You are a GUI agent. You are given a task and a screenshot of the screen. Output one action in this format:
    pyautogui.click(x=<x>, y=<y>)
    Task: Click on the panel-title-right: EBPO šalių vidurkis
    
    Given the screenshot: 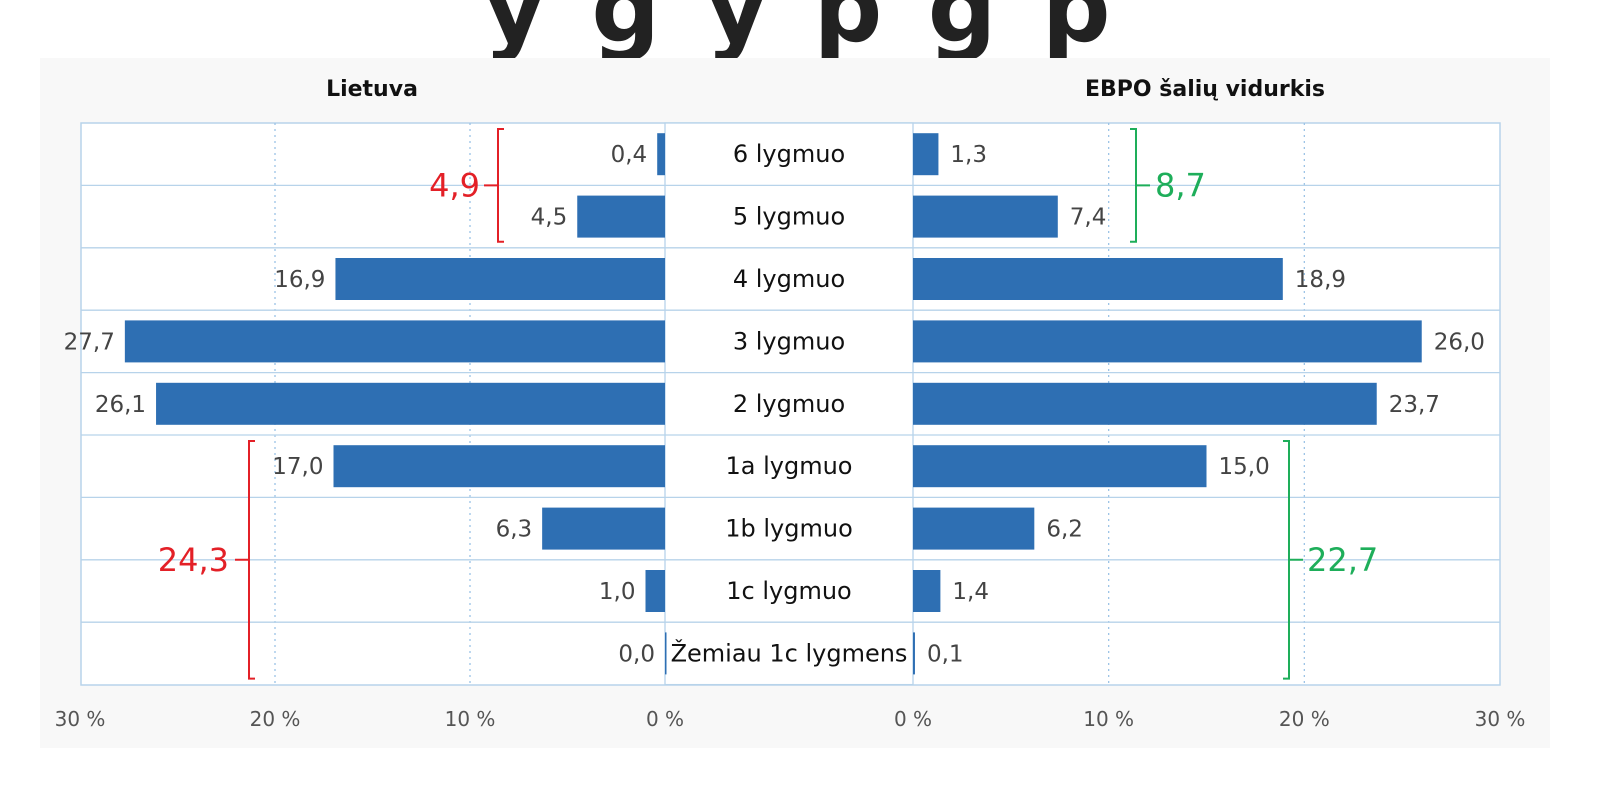 What is the action you would take?
    pyautogui.click(x=1205, y=89)
    